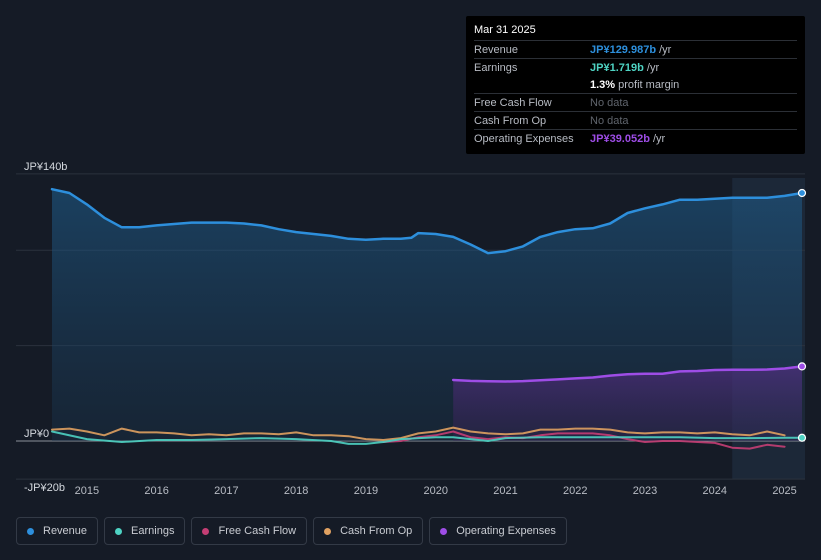  I want to click on free-cash-flow-dot-icon, so click(206, 531).